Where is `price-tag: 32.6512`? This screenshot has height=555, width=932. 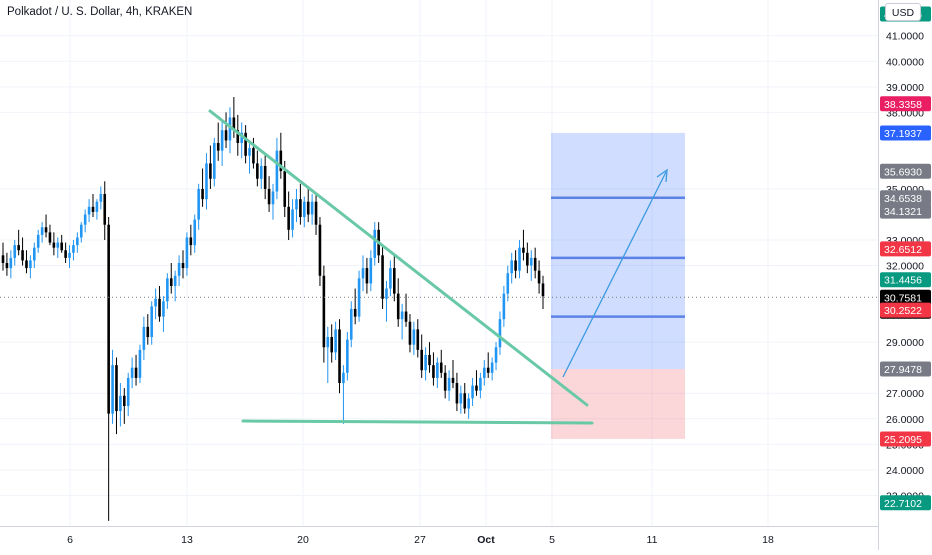 price-tag: 32.6512 is located at coordinates (905, 249).